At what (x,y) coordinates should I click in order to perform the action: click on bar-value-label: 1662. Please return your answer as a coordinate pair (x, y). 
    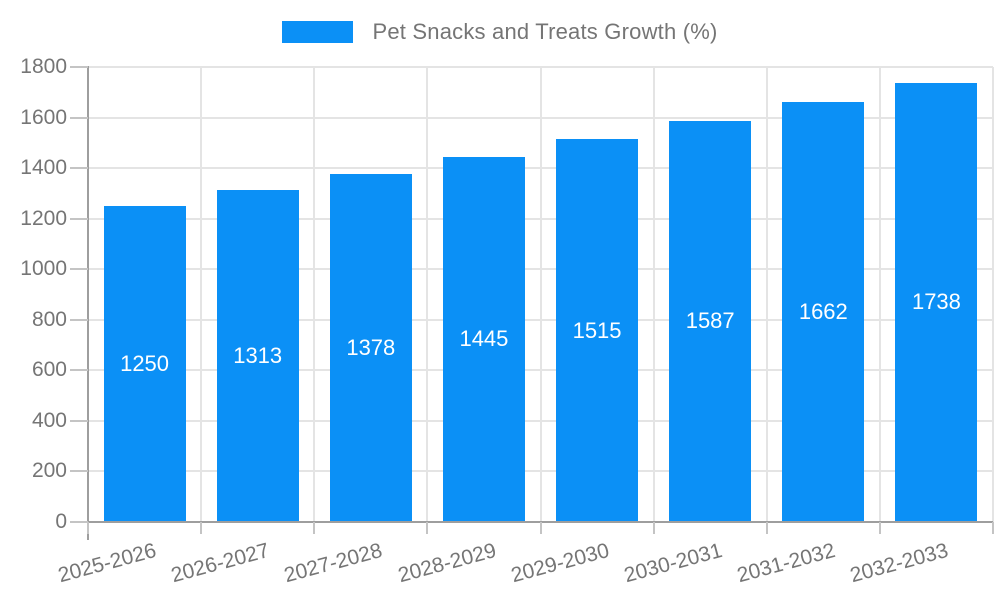
    Looking at the image, I should click on (823, 311).